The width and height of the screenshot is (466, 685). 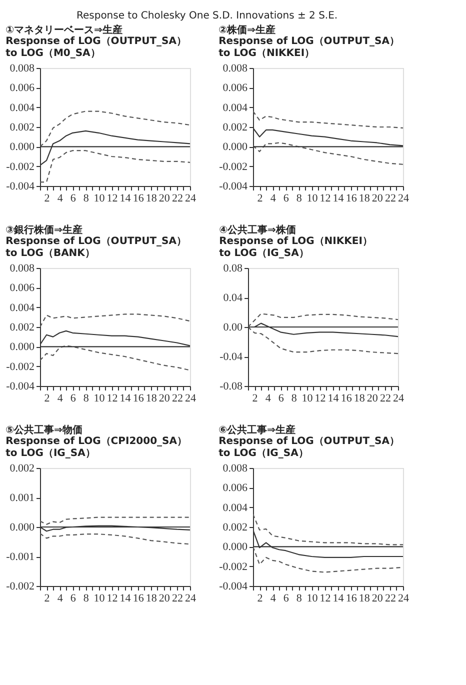 What do you see at coordinates (233, 268) in the screenshot?
I see `y-tick-label: 0.08` at bounding box center [233, 268].